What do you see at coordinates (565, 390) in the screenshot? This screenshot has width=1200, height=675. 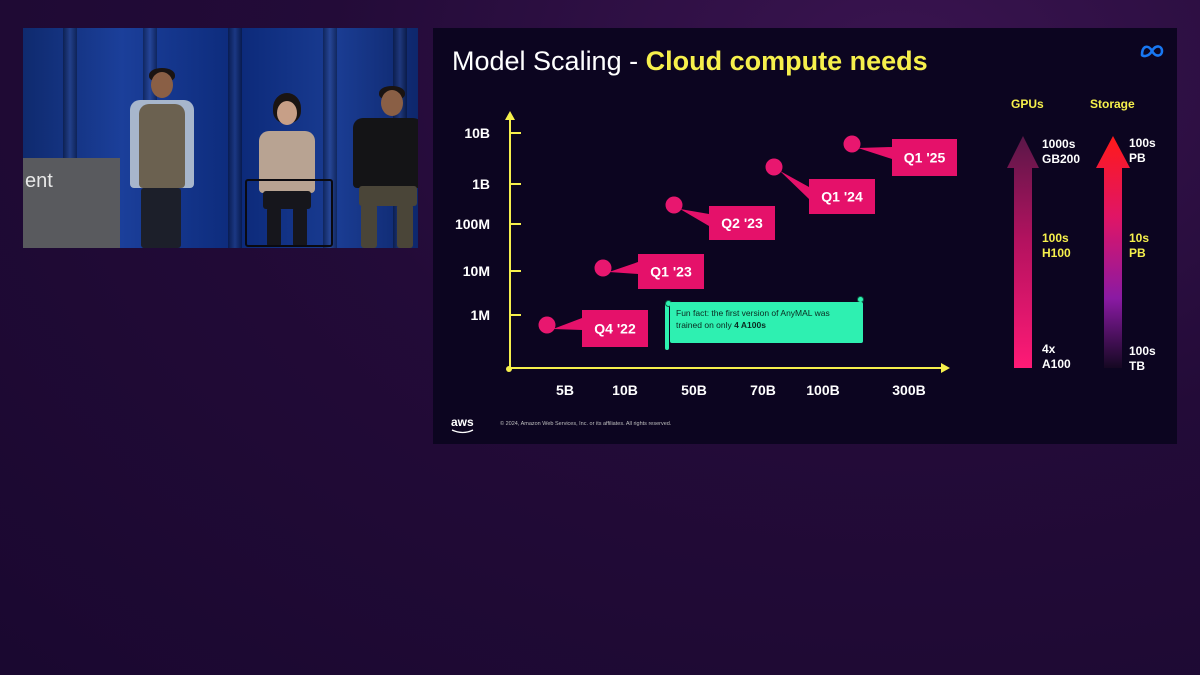 I see `x-tick-label: 5B` at bounding box center [565, 390].